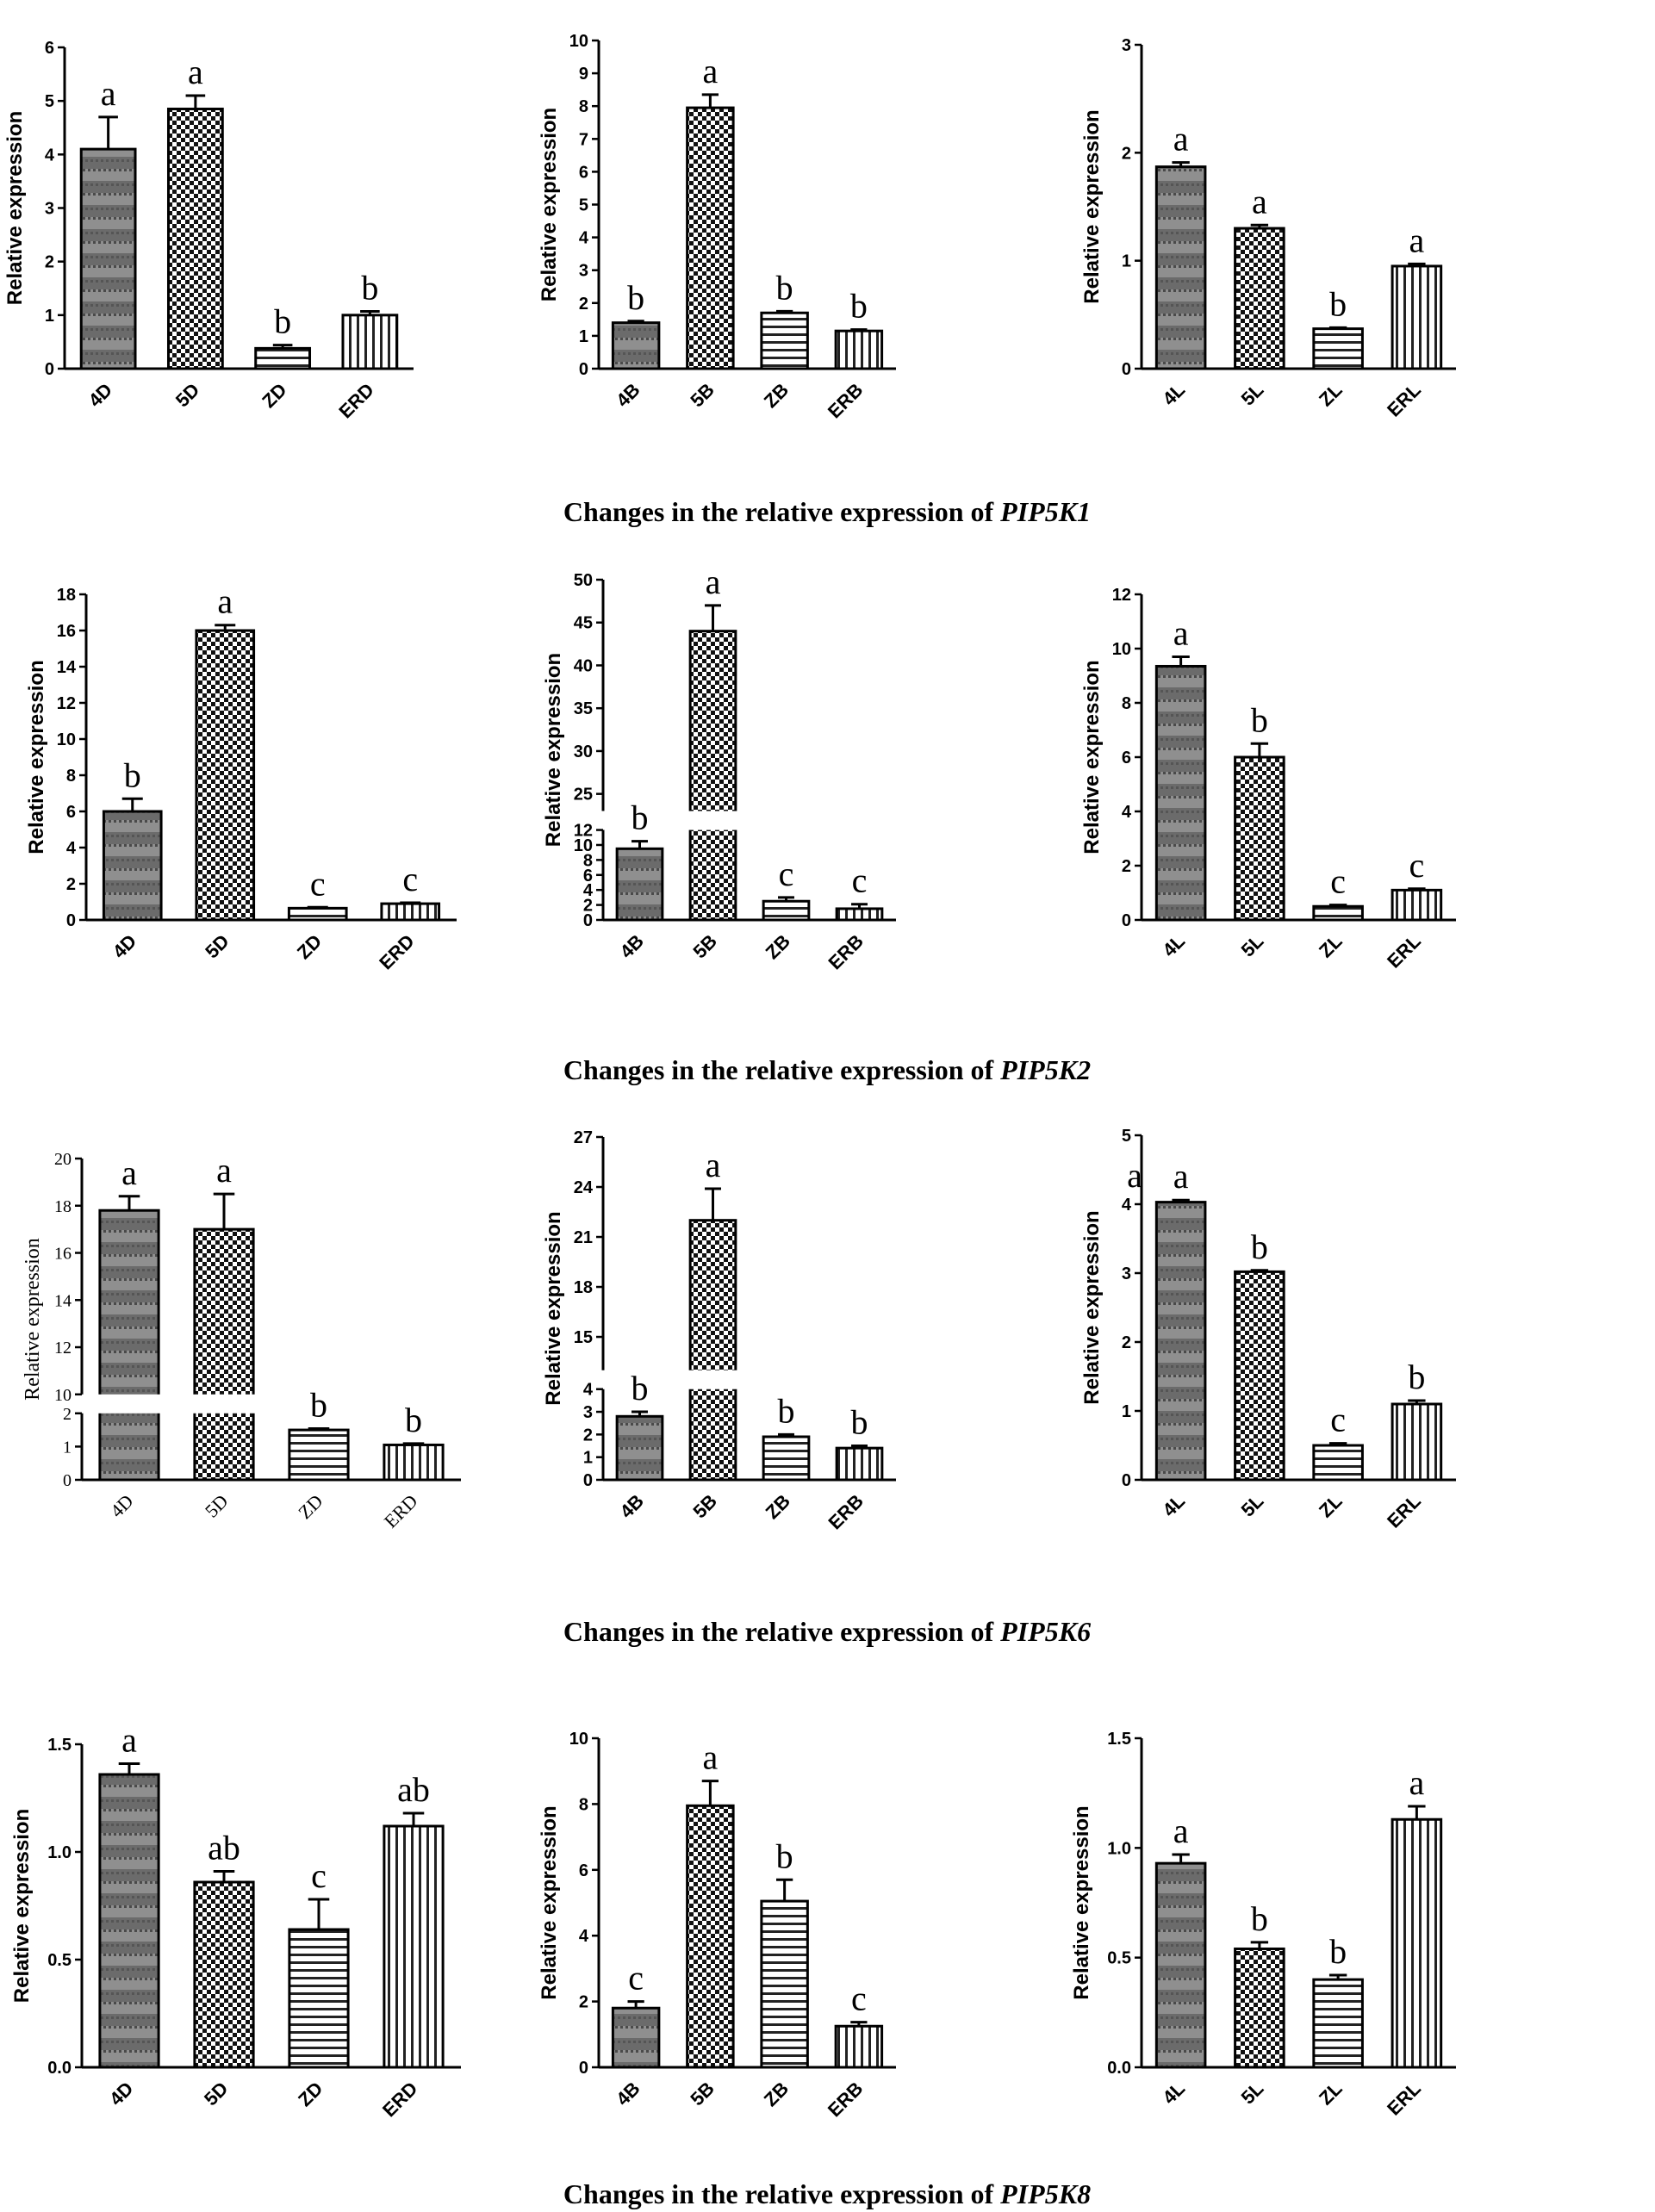 Image resolution: width=1655 pixels, height=2212 pixels. Describe the element at coordinates (583, 752) in the screenshot. I see `y-tick-label: 30` at that location.